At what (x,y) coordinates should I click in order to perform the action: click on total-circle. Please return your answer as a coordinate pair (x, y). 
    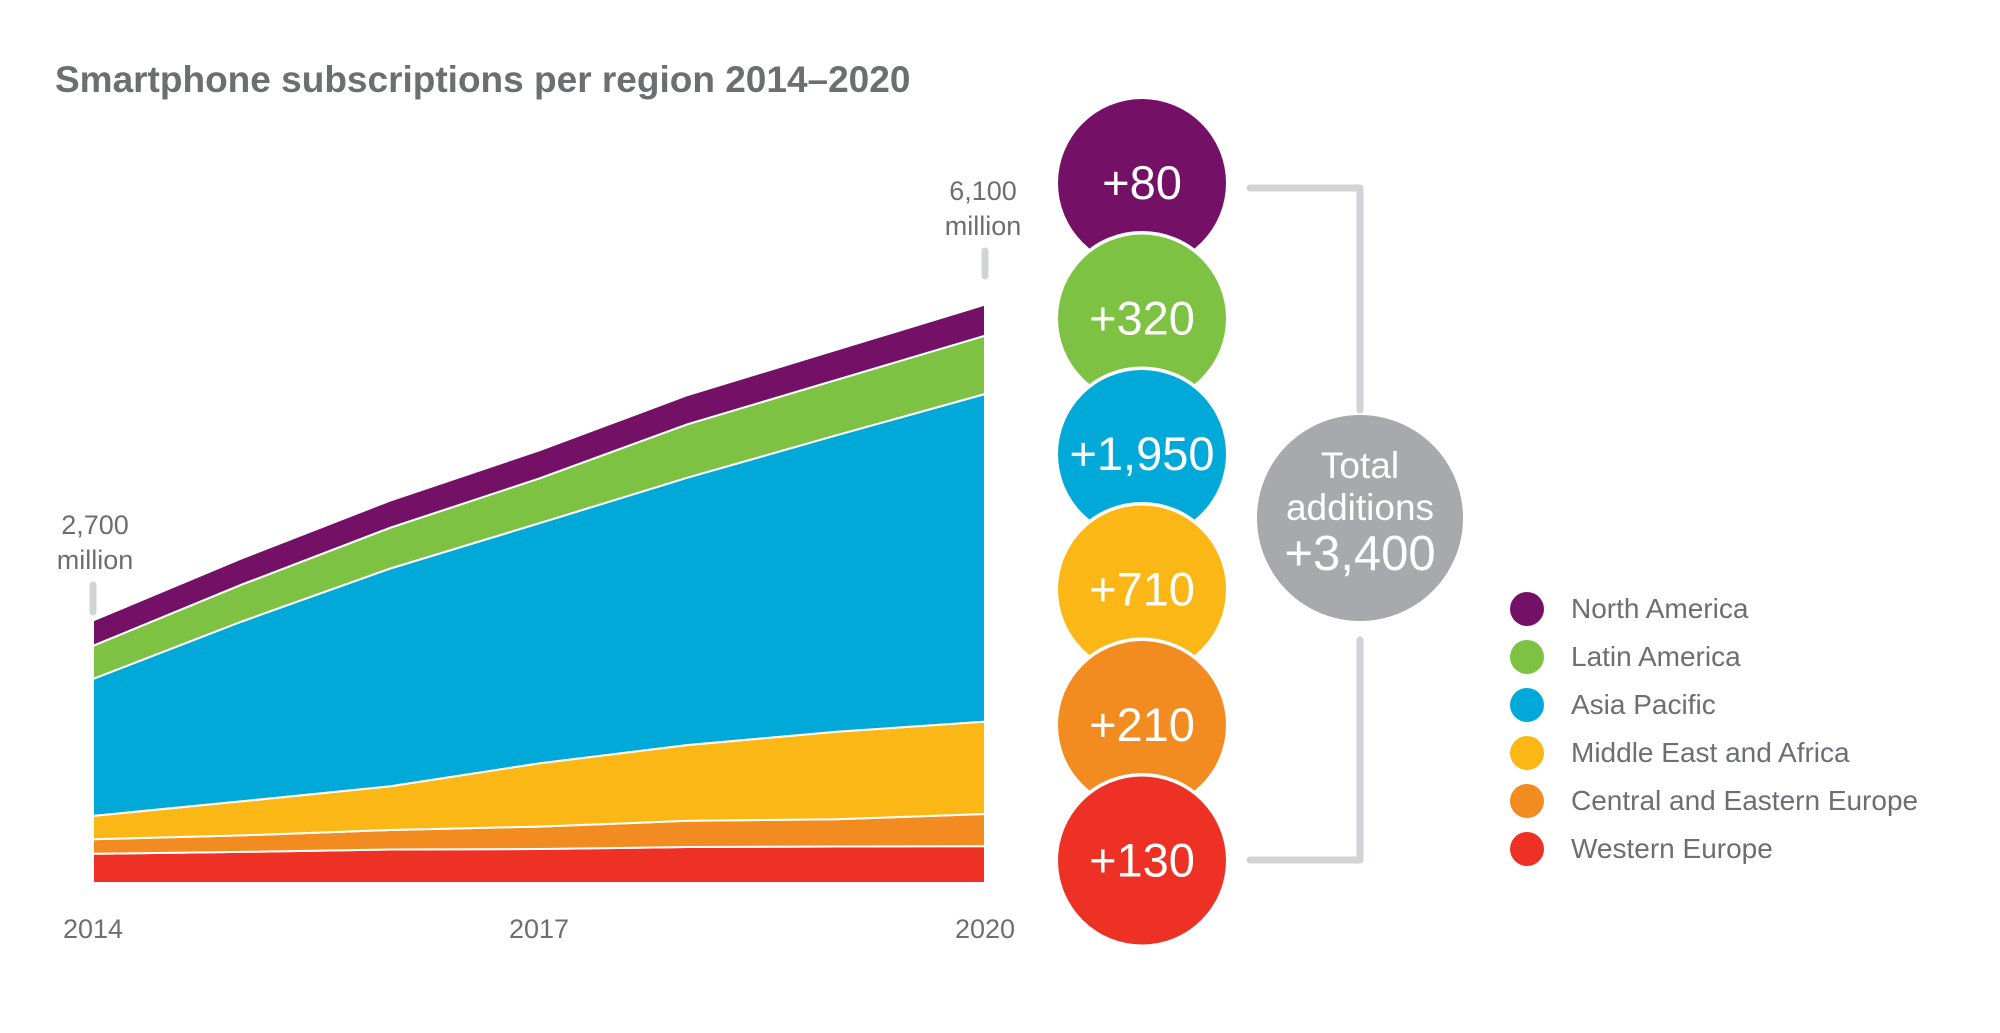
    Looking at the image, I should click on (1360, 518).